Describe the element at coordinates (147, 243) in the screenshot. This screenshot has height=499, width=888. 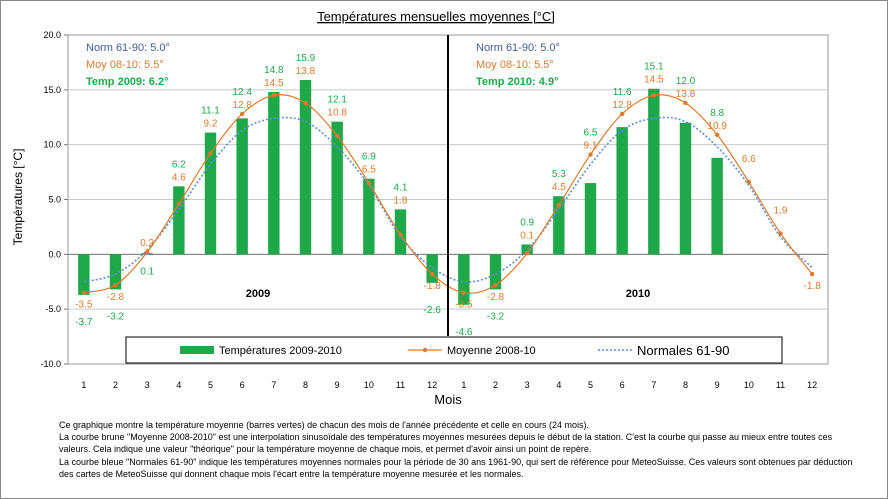
I see `moyenne-data-label: 0.2` at that location.